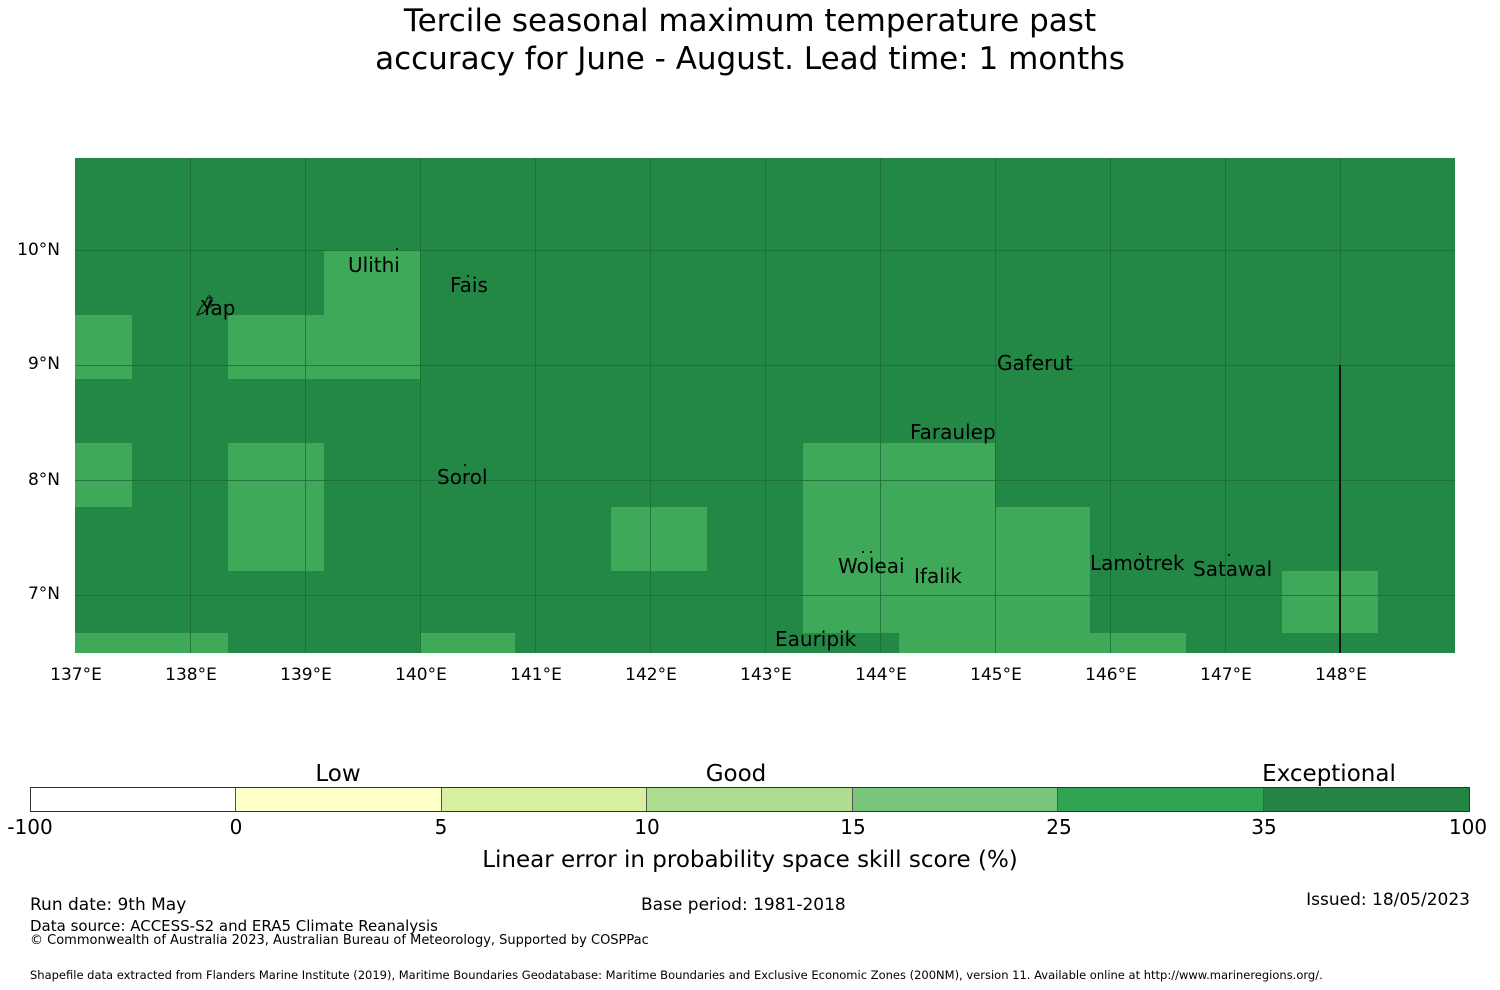 This screenshot has height=990, width=1500. What do you see at coordinates (43, 364) in the screenshot?
I see `lat-label-9n: 9°N` at bounding box center [43, 364].